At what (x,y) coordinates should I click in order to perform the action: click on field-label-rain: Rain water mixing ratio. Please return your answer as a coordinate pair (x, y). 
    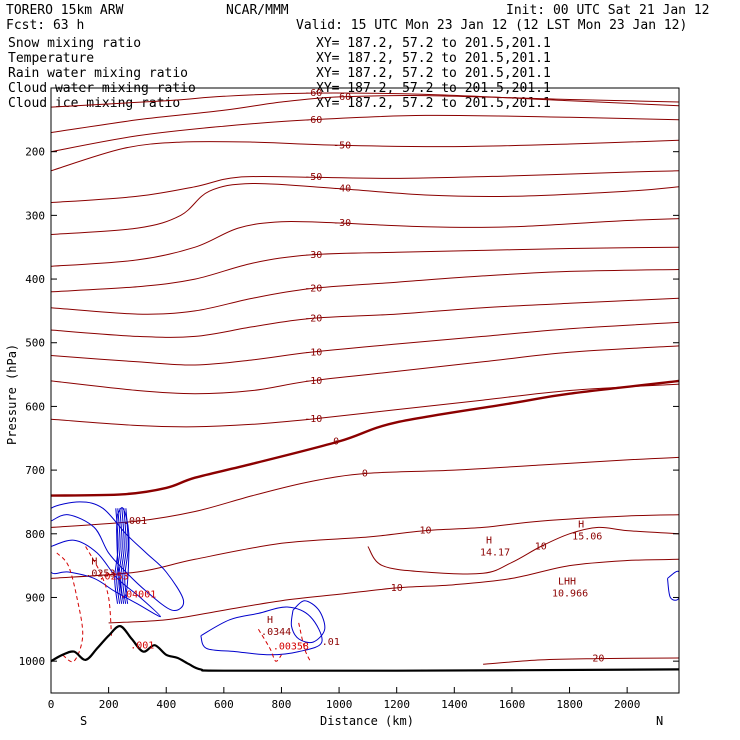
    Looking at the image, I should click on (98, 73).